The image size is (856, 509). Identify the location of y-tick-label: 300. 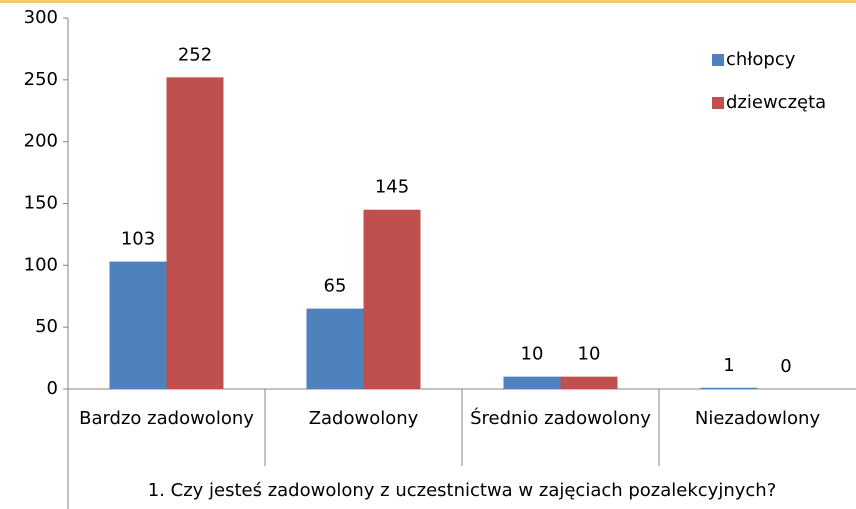
(41, 17).